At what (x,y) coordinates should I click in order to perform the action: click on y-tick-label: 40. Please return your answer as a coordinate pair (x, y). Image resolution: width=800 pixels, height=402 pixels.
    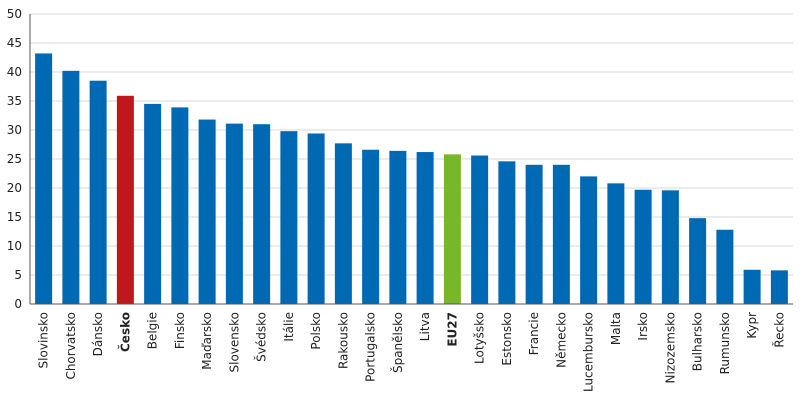
    Looking at the image, I should click on (14, 72).